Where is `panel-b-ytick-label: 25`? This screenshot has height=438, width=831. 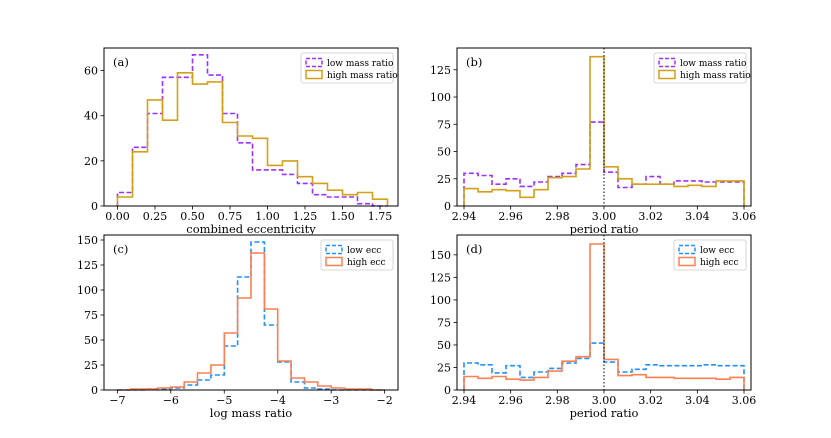
panel-b-ytick-label: 25 is located at coordinates (444, 179).